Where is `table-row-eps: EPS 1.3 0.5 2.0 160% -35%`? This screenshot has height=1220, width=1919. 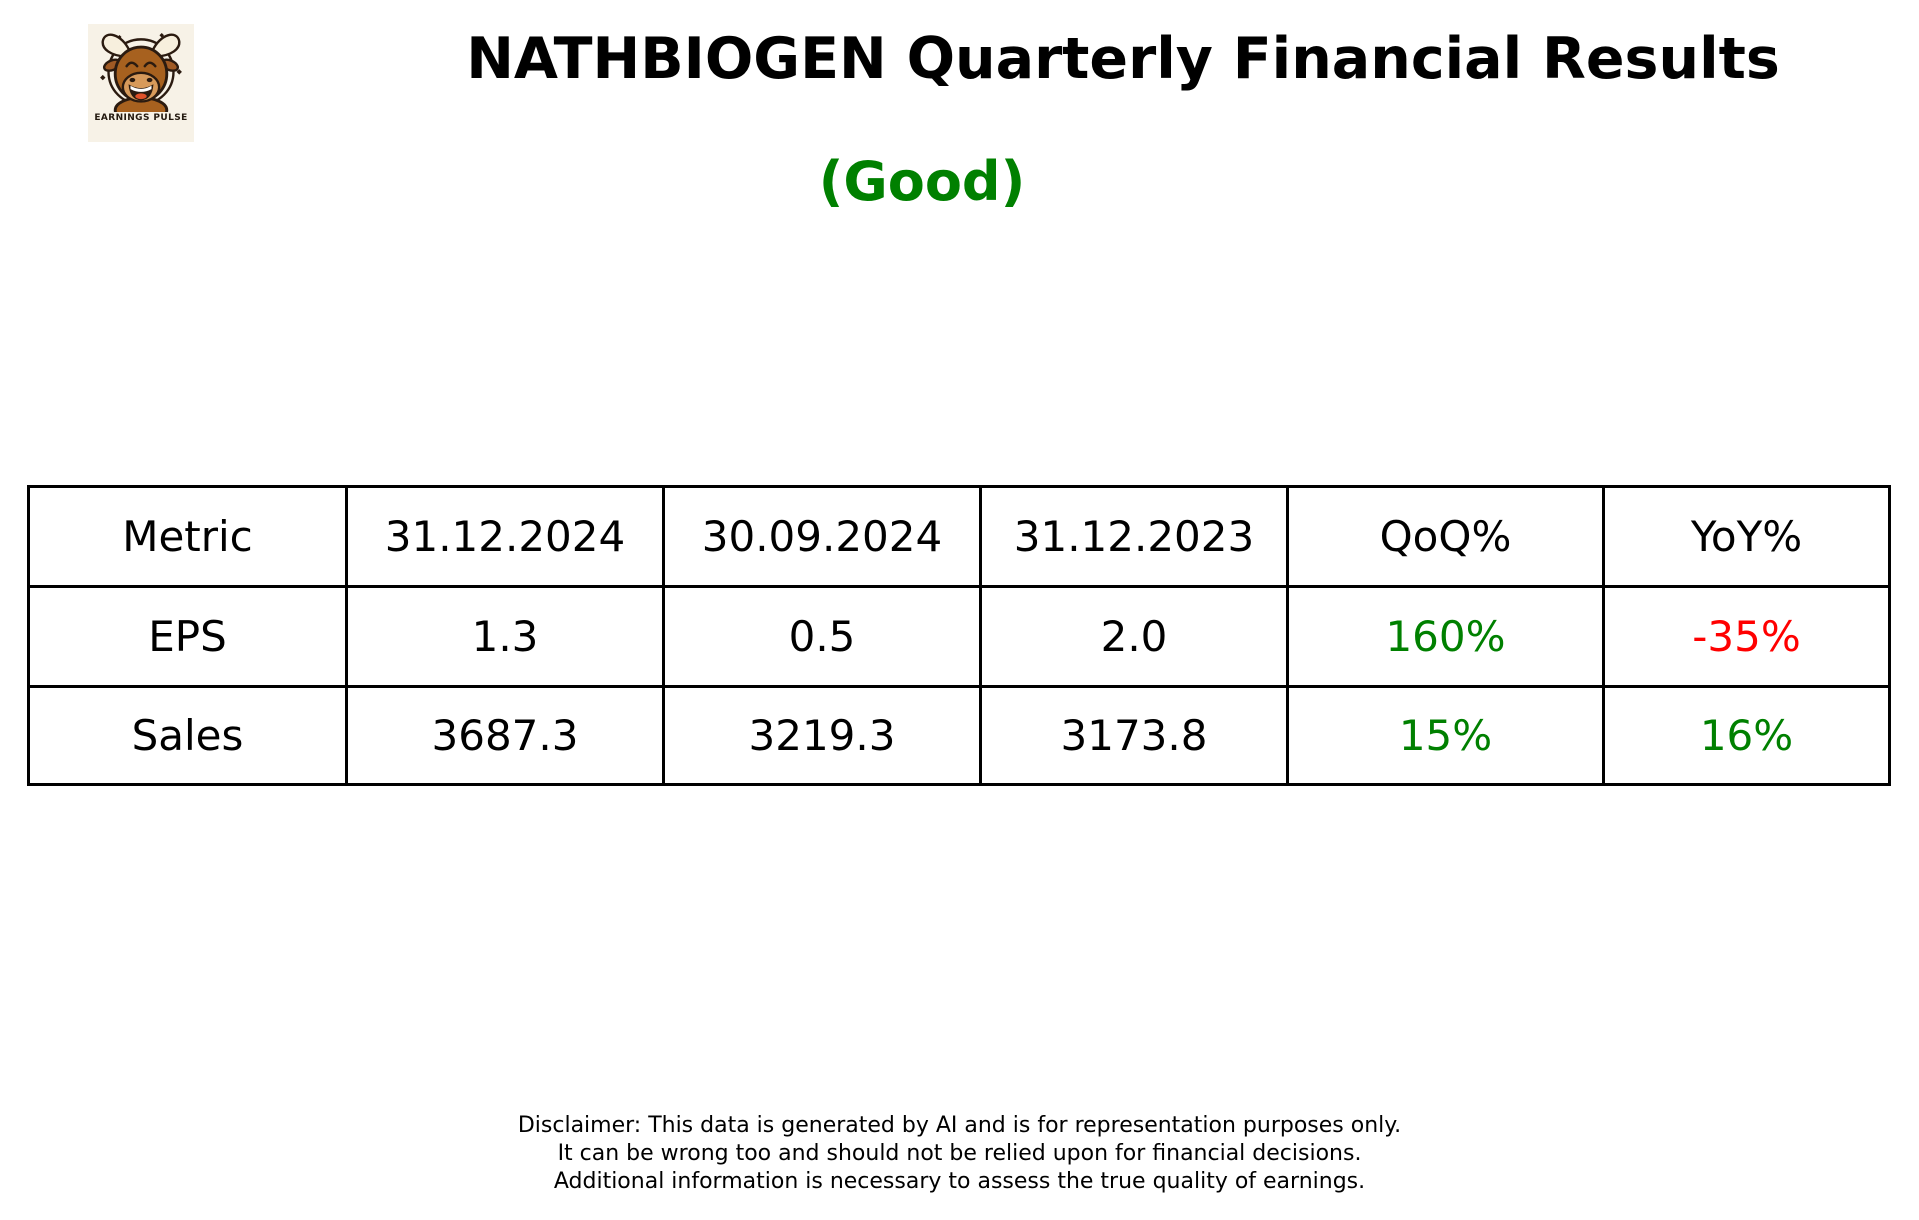 table-row-eps: EPS 1.3 0.5 2.0 160% -35% is located at coordinates (959, 636).